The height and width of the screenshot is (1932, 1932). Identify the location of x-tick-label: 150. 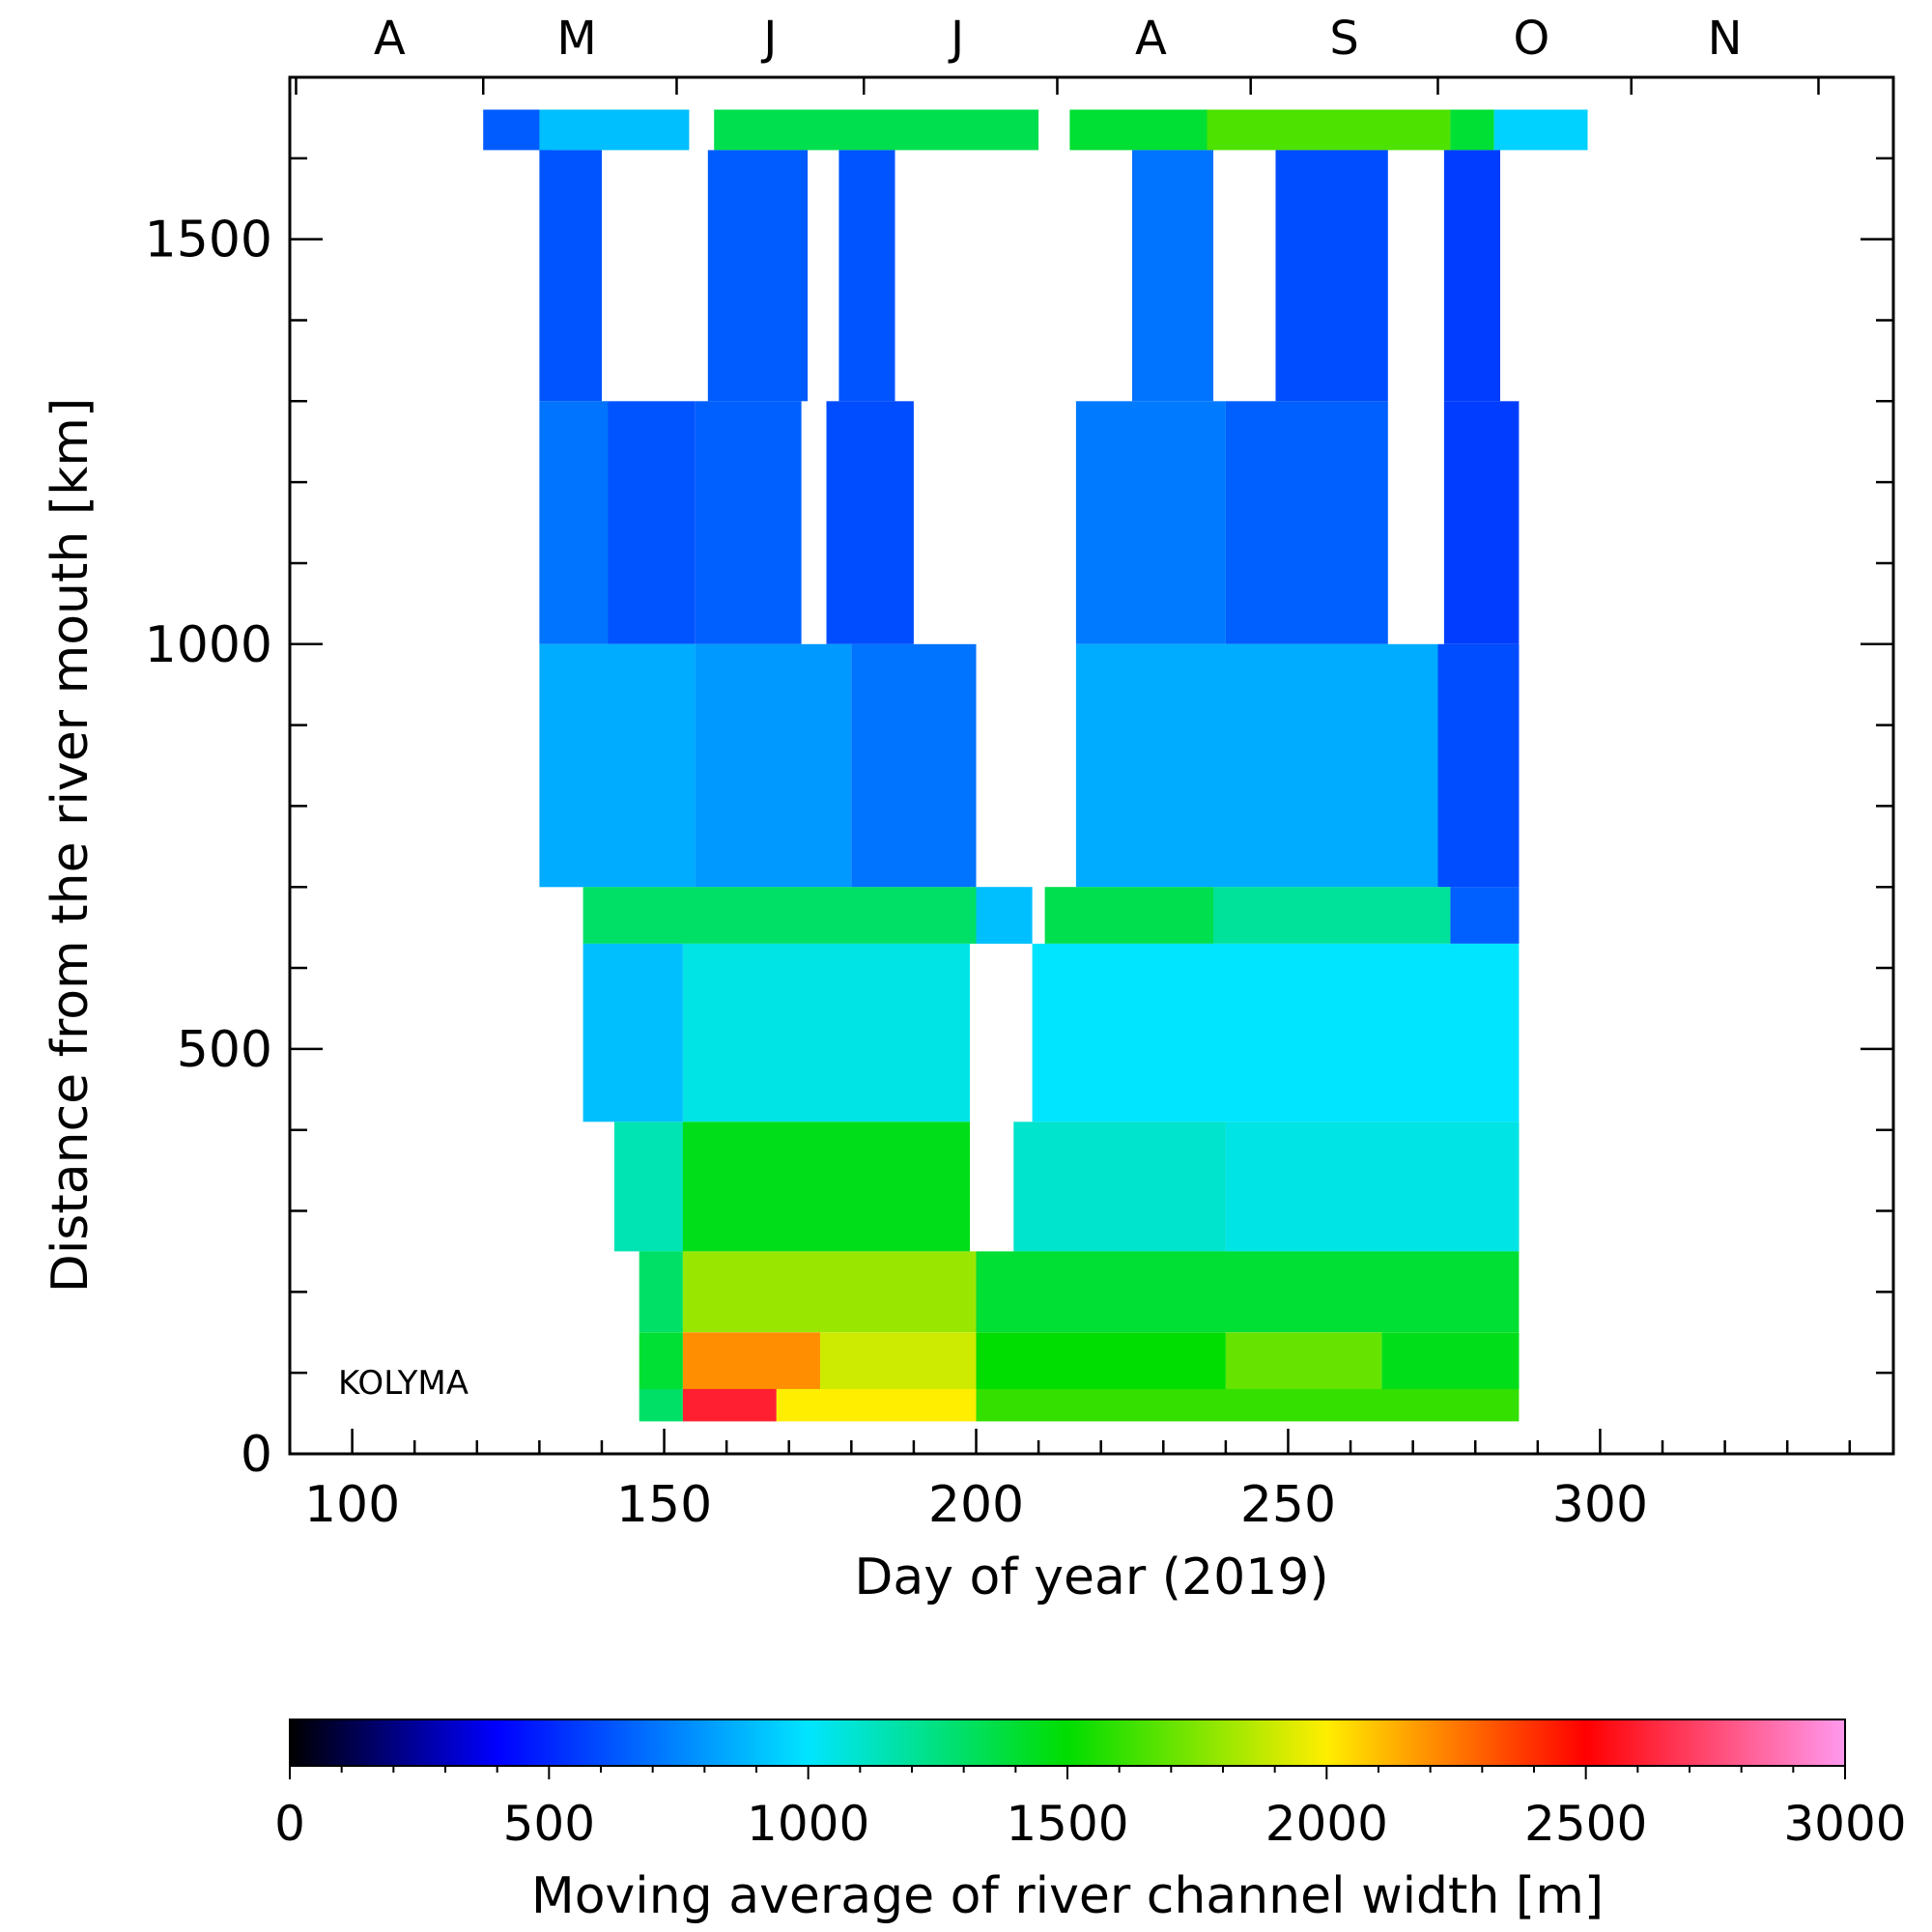
(664, 1505).